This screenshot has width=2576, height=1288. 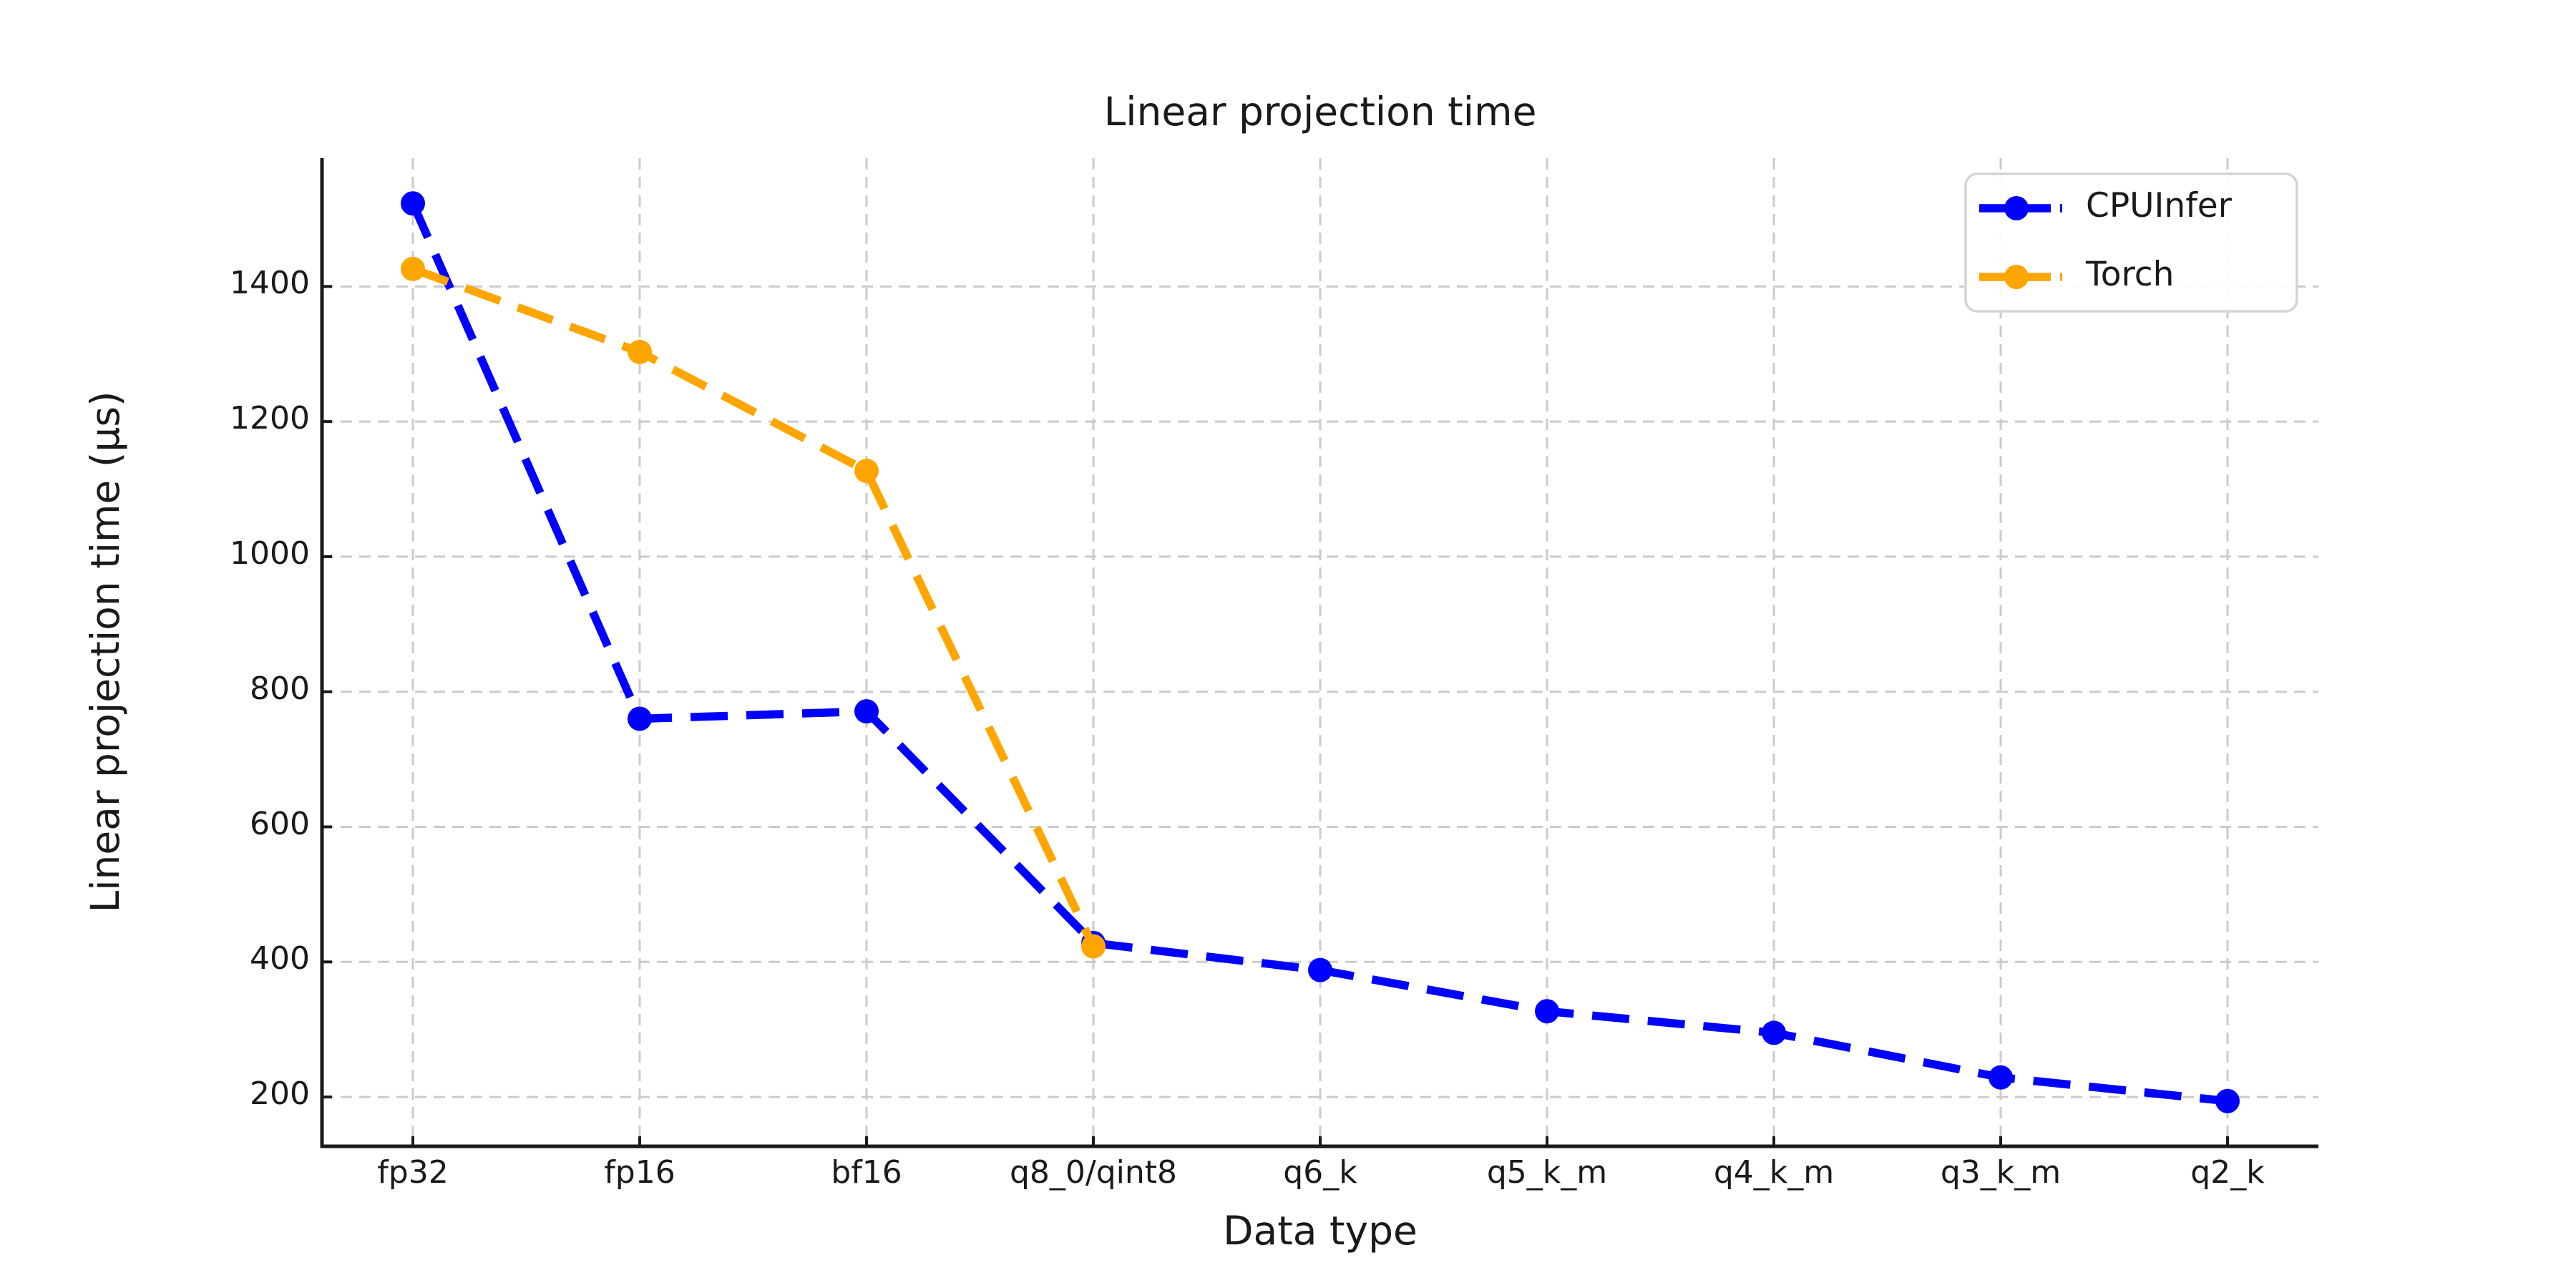 I want to click on series-point-torch-fp32, so click(x=413, y=268).